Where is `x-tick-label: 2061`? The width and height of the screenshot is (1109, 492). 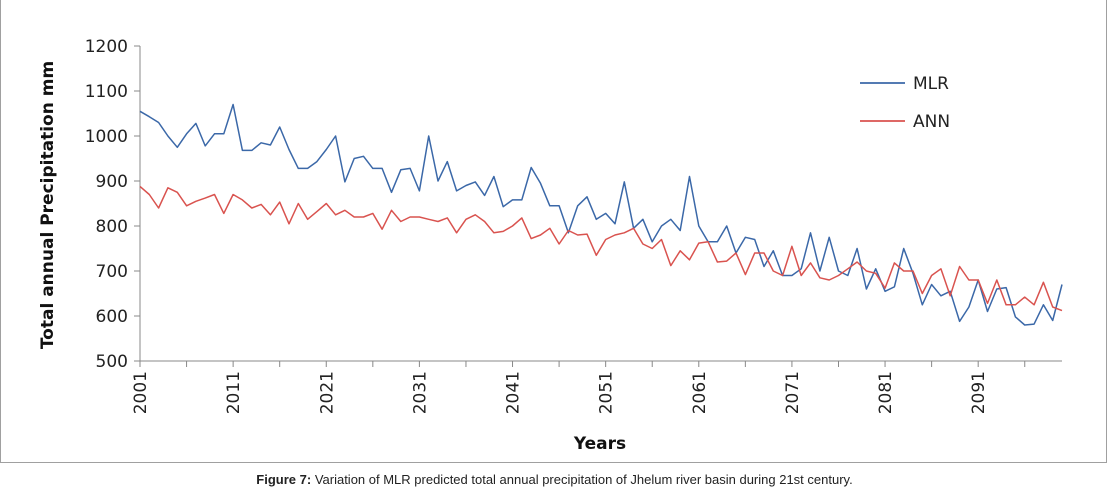 x-tick-label: 2061 is located at coordinates (700, 392).